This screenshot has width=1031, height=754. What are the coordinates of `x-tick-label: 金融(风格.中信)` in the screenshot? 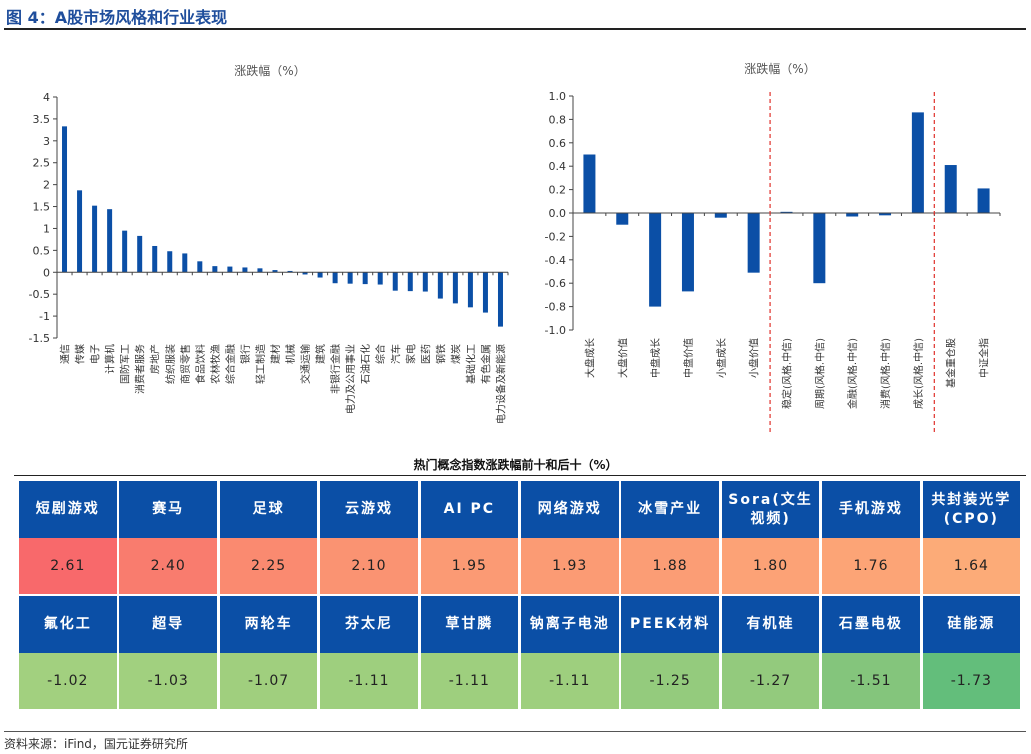 It's located at (852, 373).